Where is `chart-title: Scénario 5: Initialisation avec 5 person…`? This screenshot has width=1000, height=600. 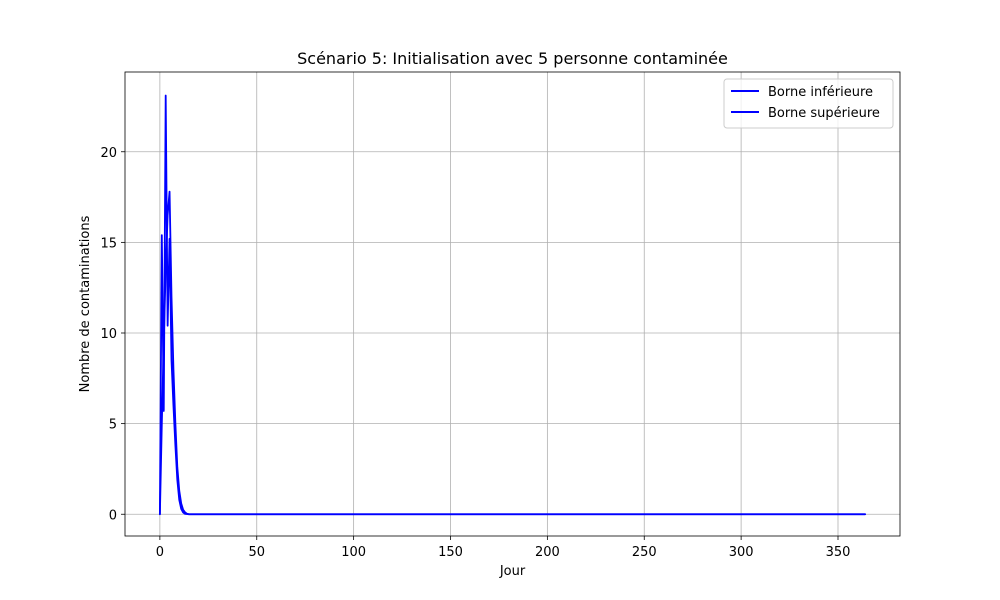
chart-title: Scénario 5: Initialisation avec 5 person… is located at coordinates (512, 58).